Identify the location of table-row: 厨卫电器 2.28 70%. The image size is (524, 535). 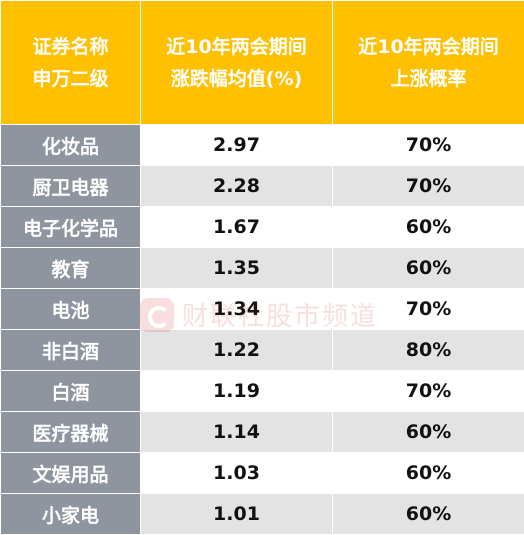
(262, 186).